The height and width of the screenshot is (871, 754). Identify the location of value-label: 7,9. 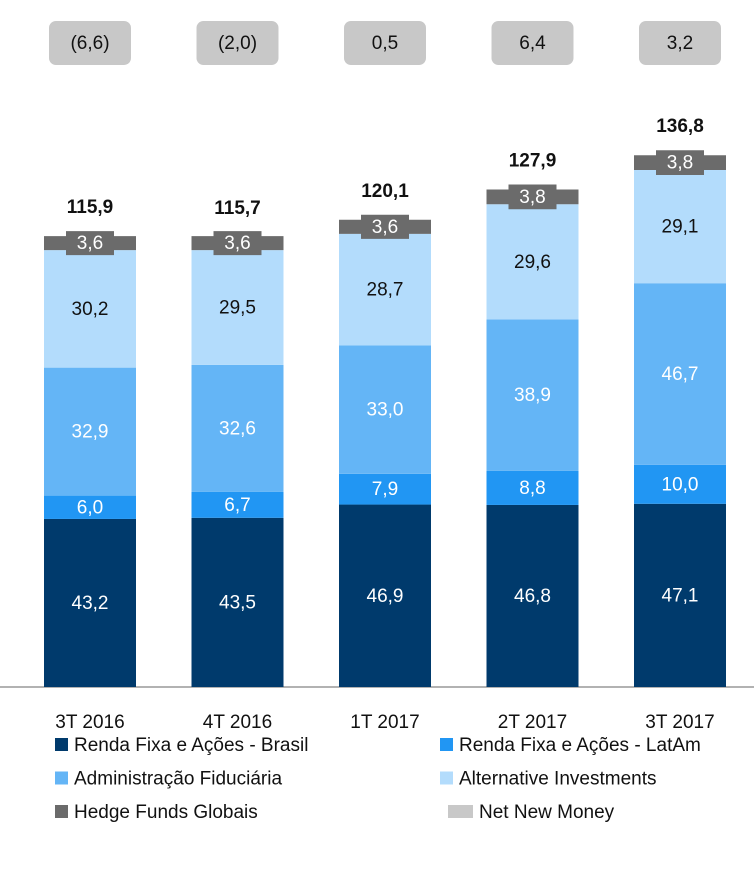
(385, 489).